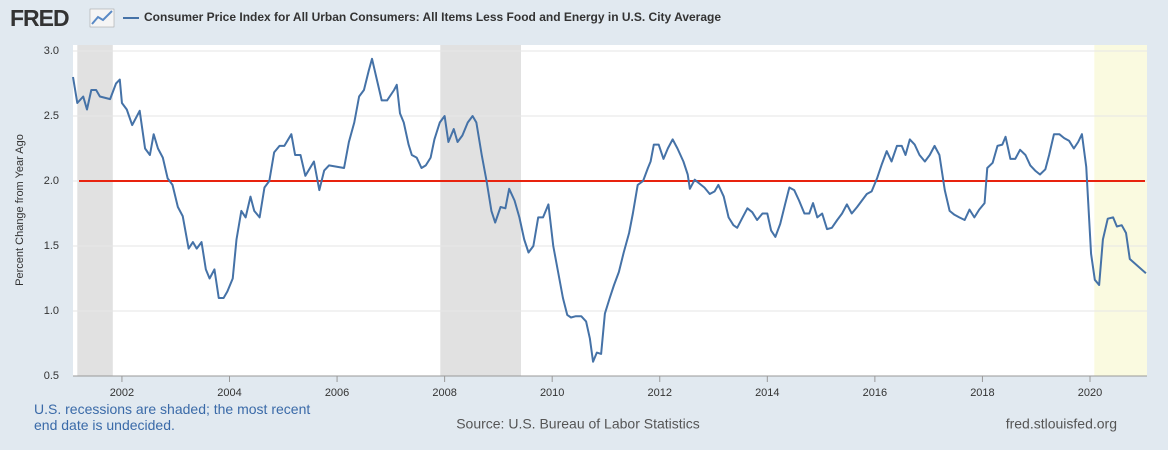 The width and height of the screenshot is (1168, 450). I want to click on x-tick-label: 2008, so click(444, 393).